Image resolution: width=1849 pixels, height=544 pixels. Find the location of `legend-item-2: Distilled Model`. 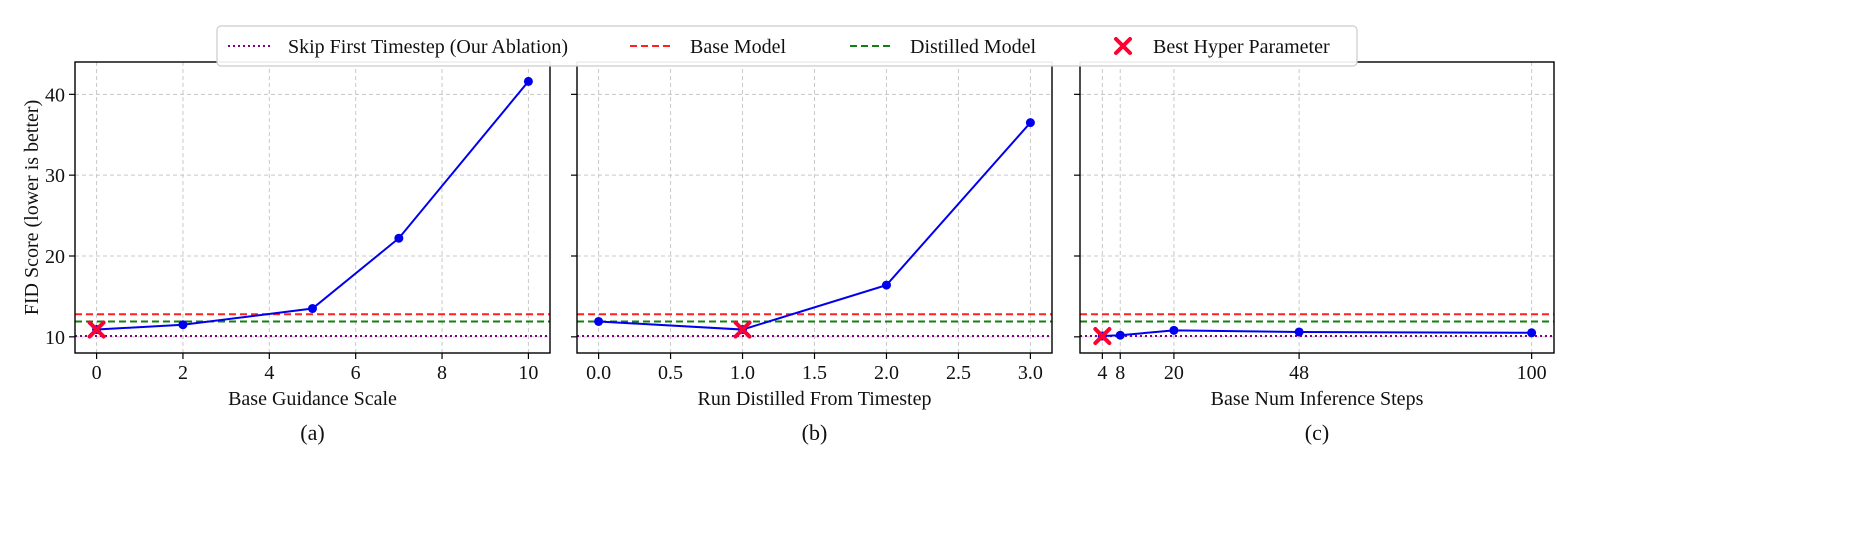

legend-item-2: Distilled Model is located at coordinates (943, 47).